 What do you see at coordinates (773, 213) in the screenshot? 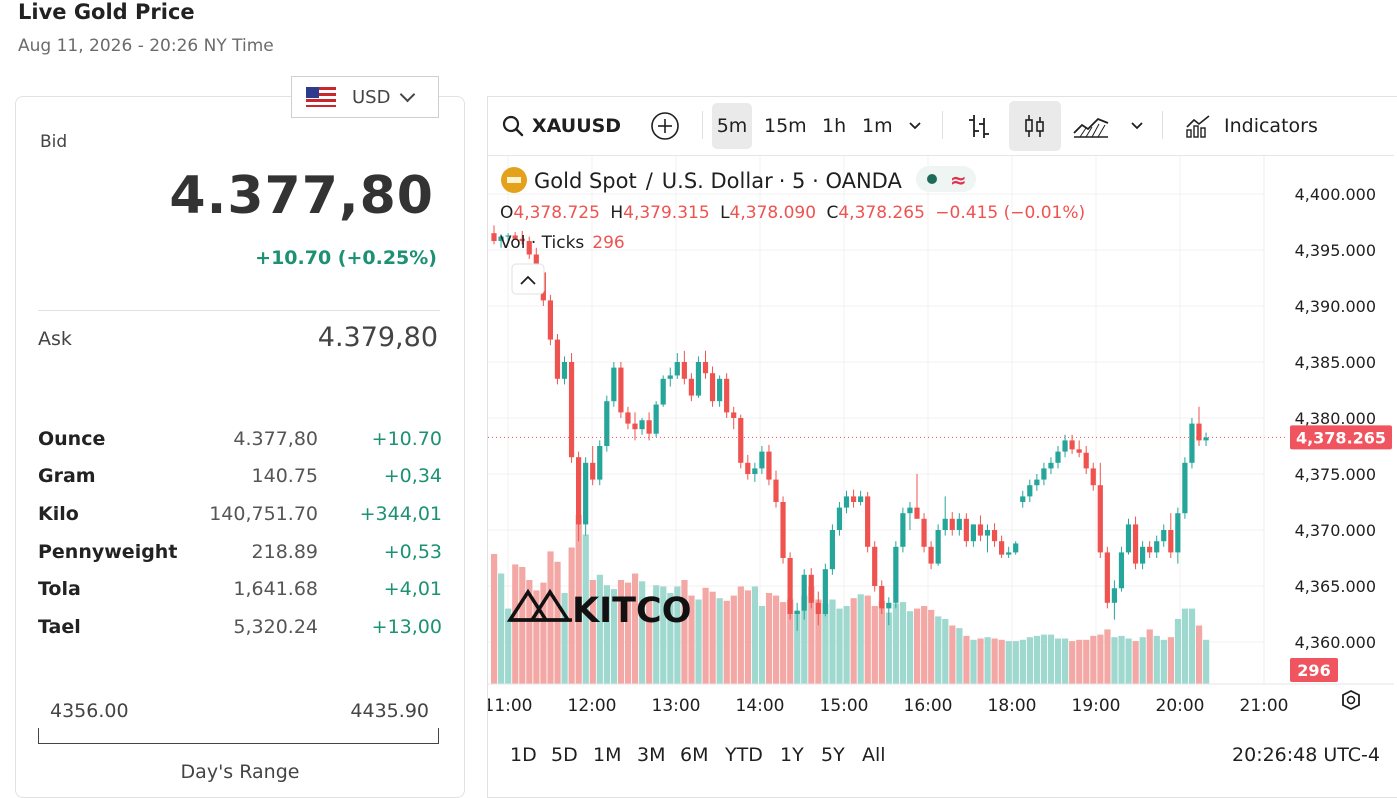
I see `legend-low: 4,378.090` at bounding box center [773, 213].